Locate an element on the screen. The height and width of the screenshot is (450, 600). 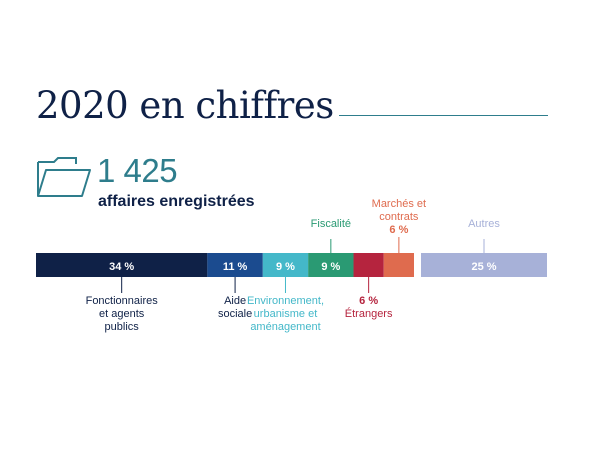
category-label-environnement-urbanisme-et-amenagement: Environnement, urbanisme et aménagement is located at coordinates (285, 314).